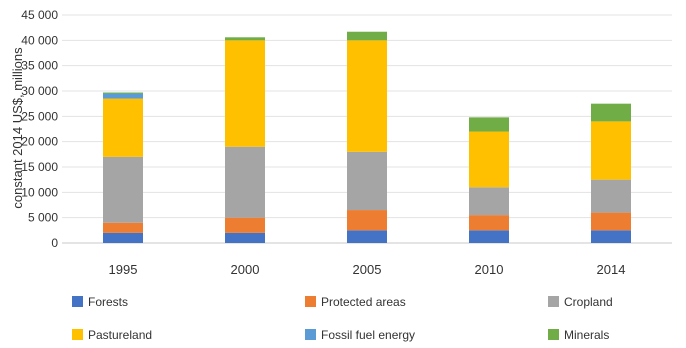 The width and height of the screenshot is (686, 348). I want to click on y-tick-label: 15 000, so click(39, 167).